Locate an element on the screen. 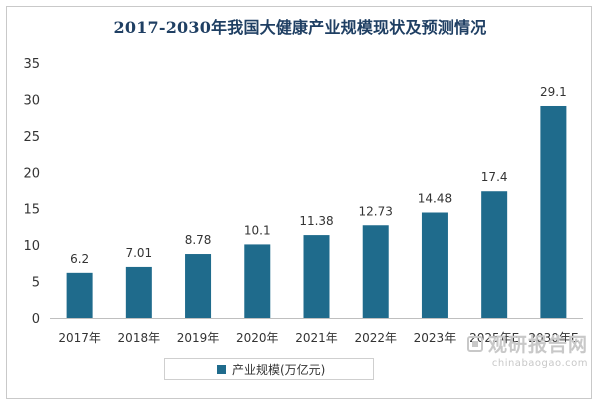 Image resolution: width=600 pixels, height=405 pixels. y-tick-label: 35 is located at coordinates (31, 64).